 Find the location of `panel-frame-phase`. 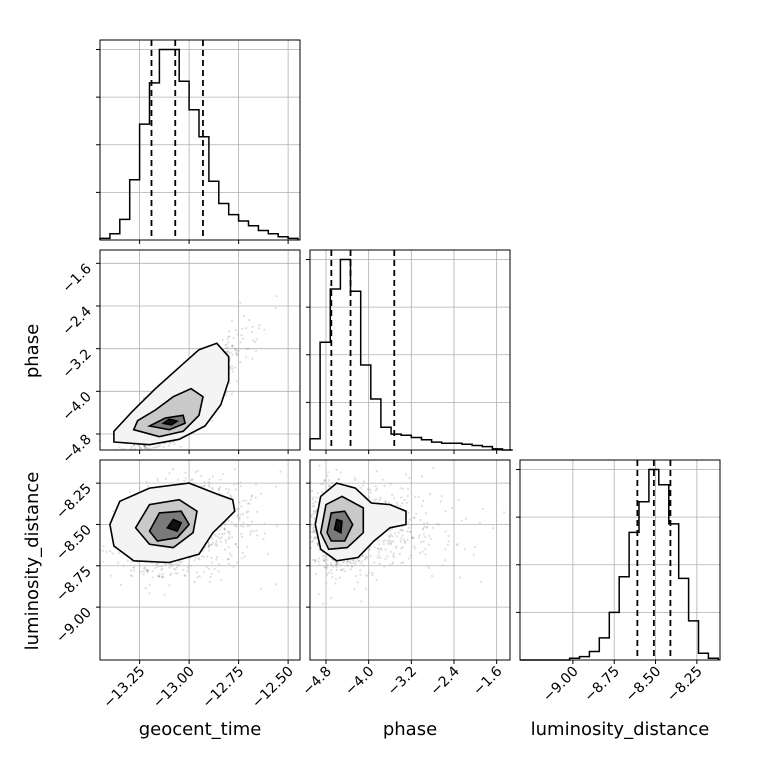

panel-frame-phase is located at coordinates (410, 350).